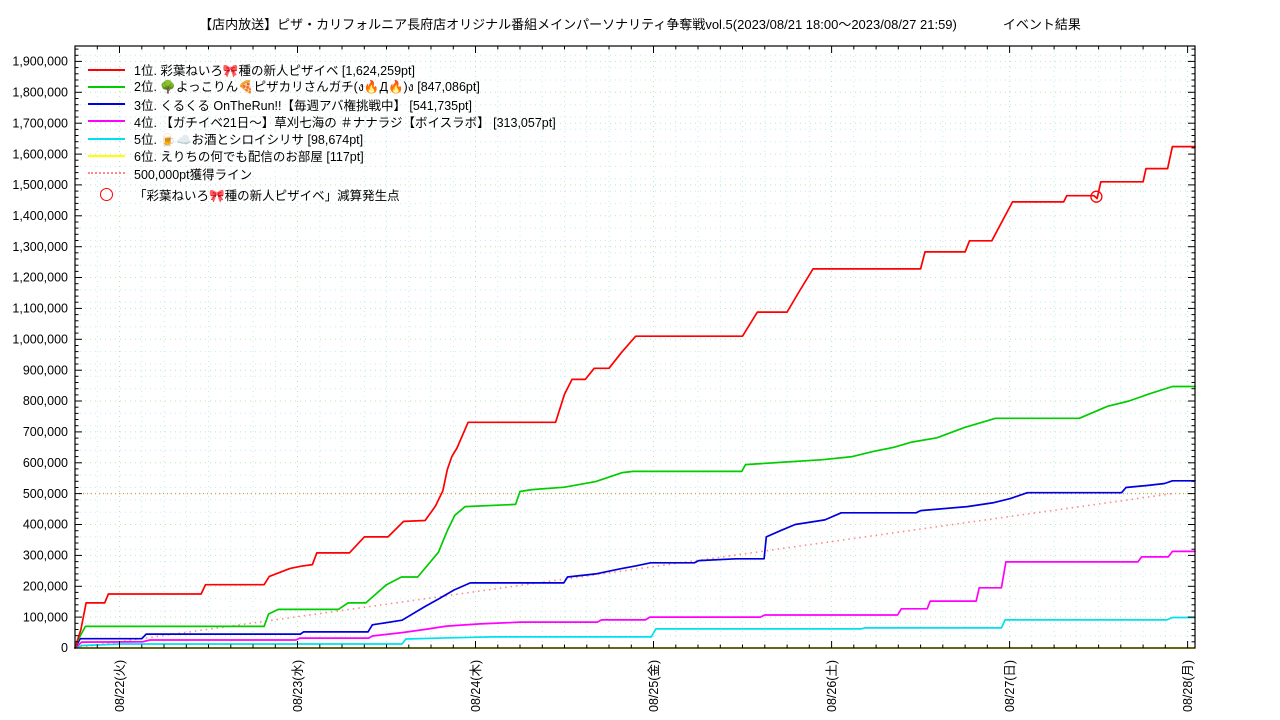 The height and width of the screenshot is (720, 1280). Describe the element at coordinates (45, 370) in the screenshot. I see `y-axis-label: 900,000` at that location.